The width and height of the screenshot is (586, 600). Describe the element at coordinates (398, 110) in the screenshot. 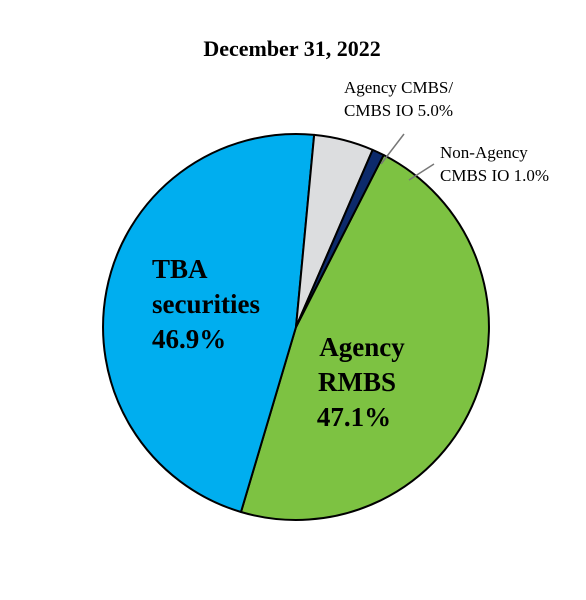

I see `label-agency-cmbs-line2: CMBS IO 5.0%` at that location.